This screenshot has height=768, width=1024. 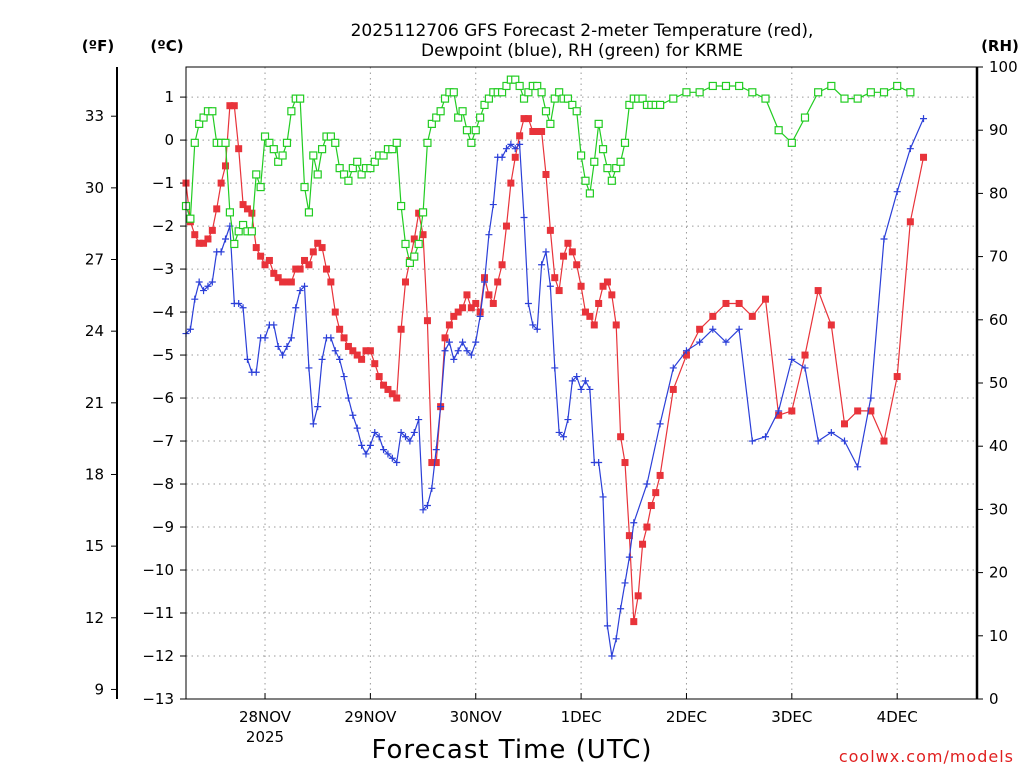 I want to click on celsius-tick-label: −12, so click(x=158, y=656).